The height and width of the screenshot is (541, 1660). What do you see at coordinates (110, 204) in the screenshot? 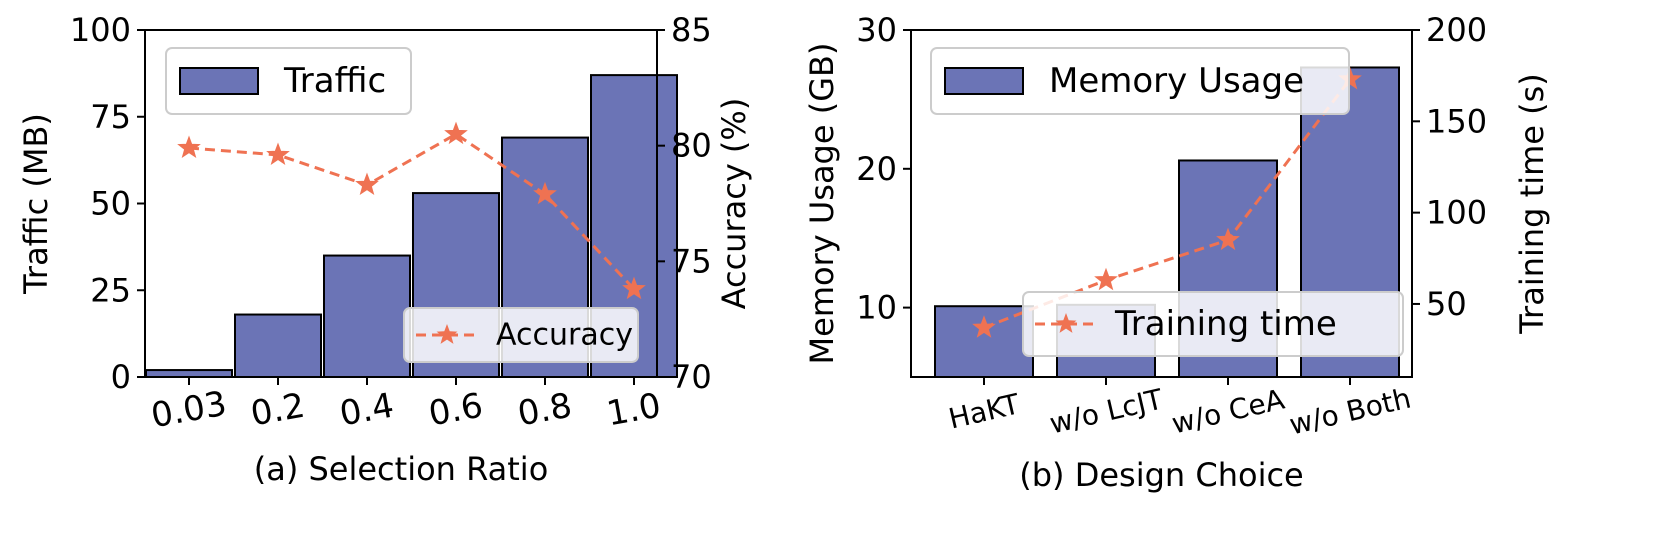
I see `y-tick-label: 50` at bounding box center [110, 204].